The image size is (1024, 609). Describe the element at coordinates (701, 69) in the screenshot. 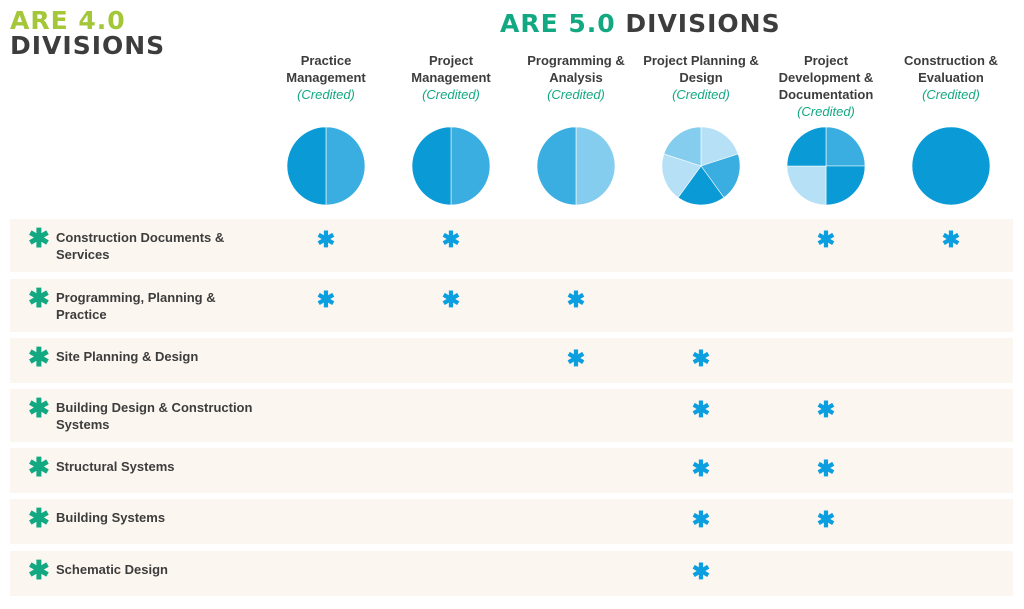

I see `division-label: Project Planning & Design` at that location.